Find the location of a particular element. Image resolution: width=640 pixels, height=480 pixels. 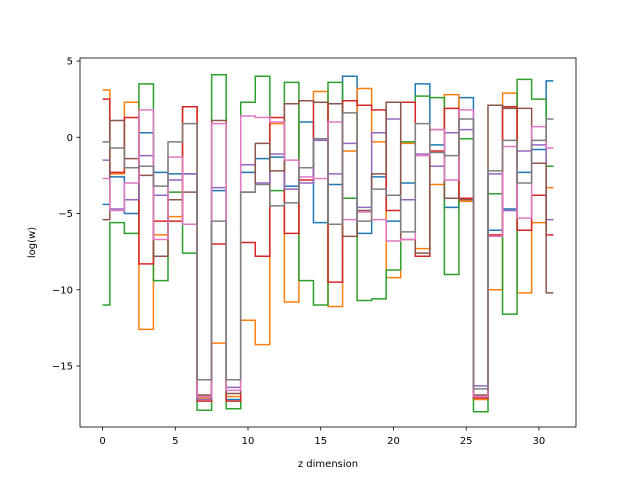

y-tick-label: 5 is located at coordinates (70, 62).